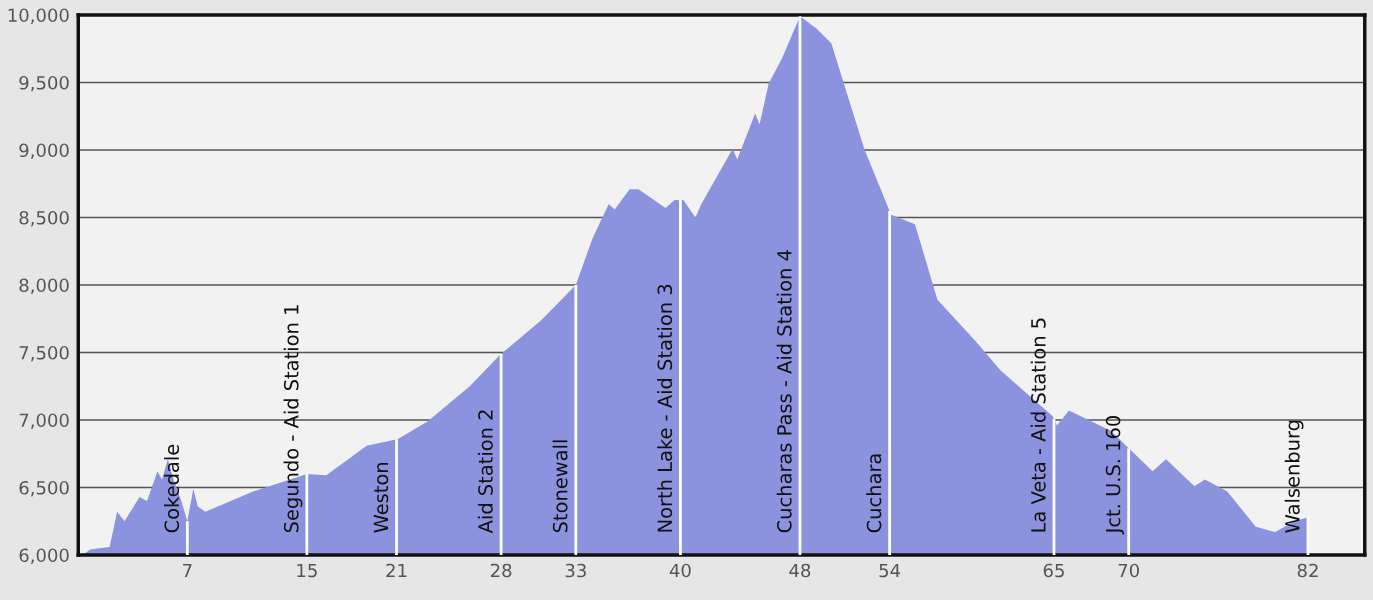  I want to click on x-tick-label: 28, so click(501, 570).